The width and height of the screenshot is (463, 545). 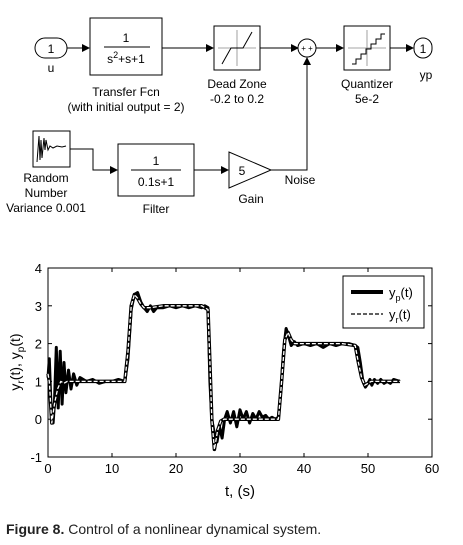 What do you see at coordinates (176, 468) in the screenshot?
I see `x-tick-label: 20` at bounding box center [176, 468].